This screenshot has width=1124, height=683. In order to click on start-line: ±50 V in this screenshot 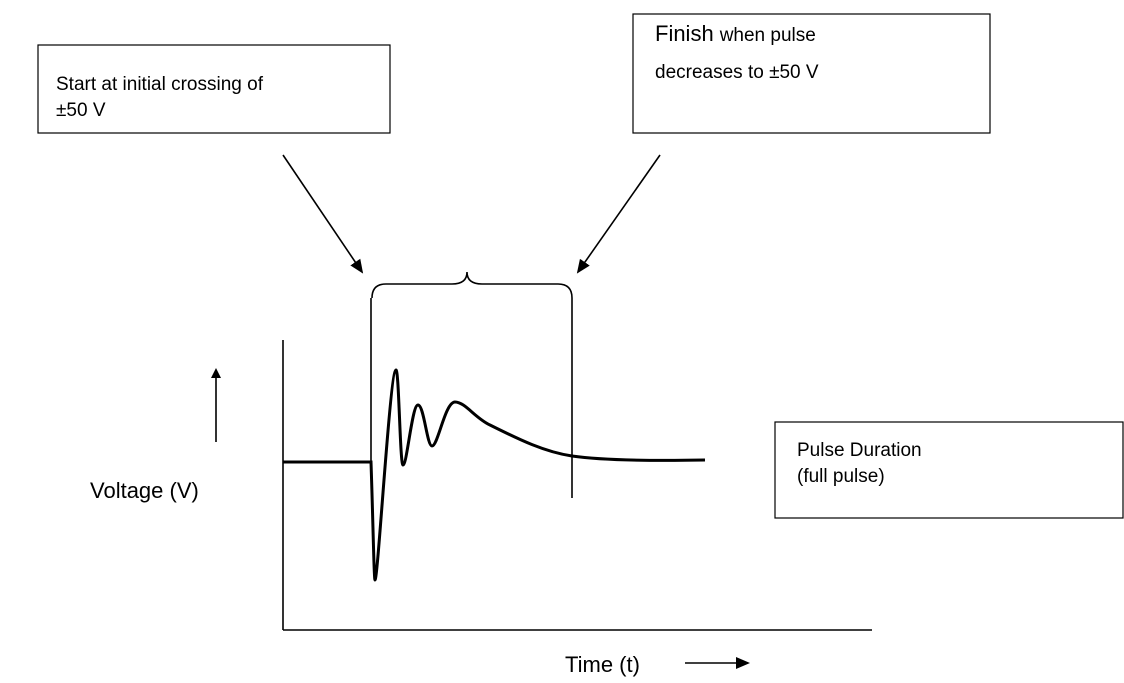, I will do `click(81, 110)`.